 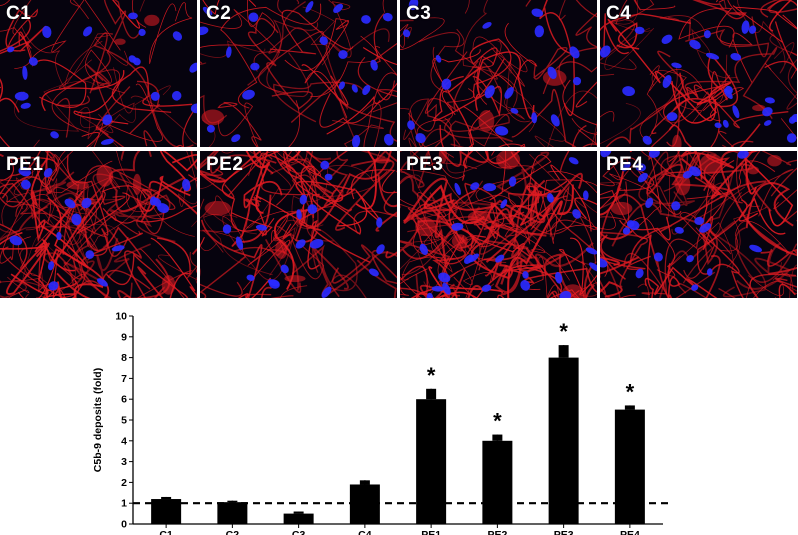 What do you see at coordinates (124, 462) in the screenshot?
I see `y-tick-label: 3` at bounding box center [124, 462].